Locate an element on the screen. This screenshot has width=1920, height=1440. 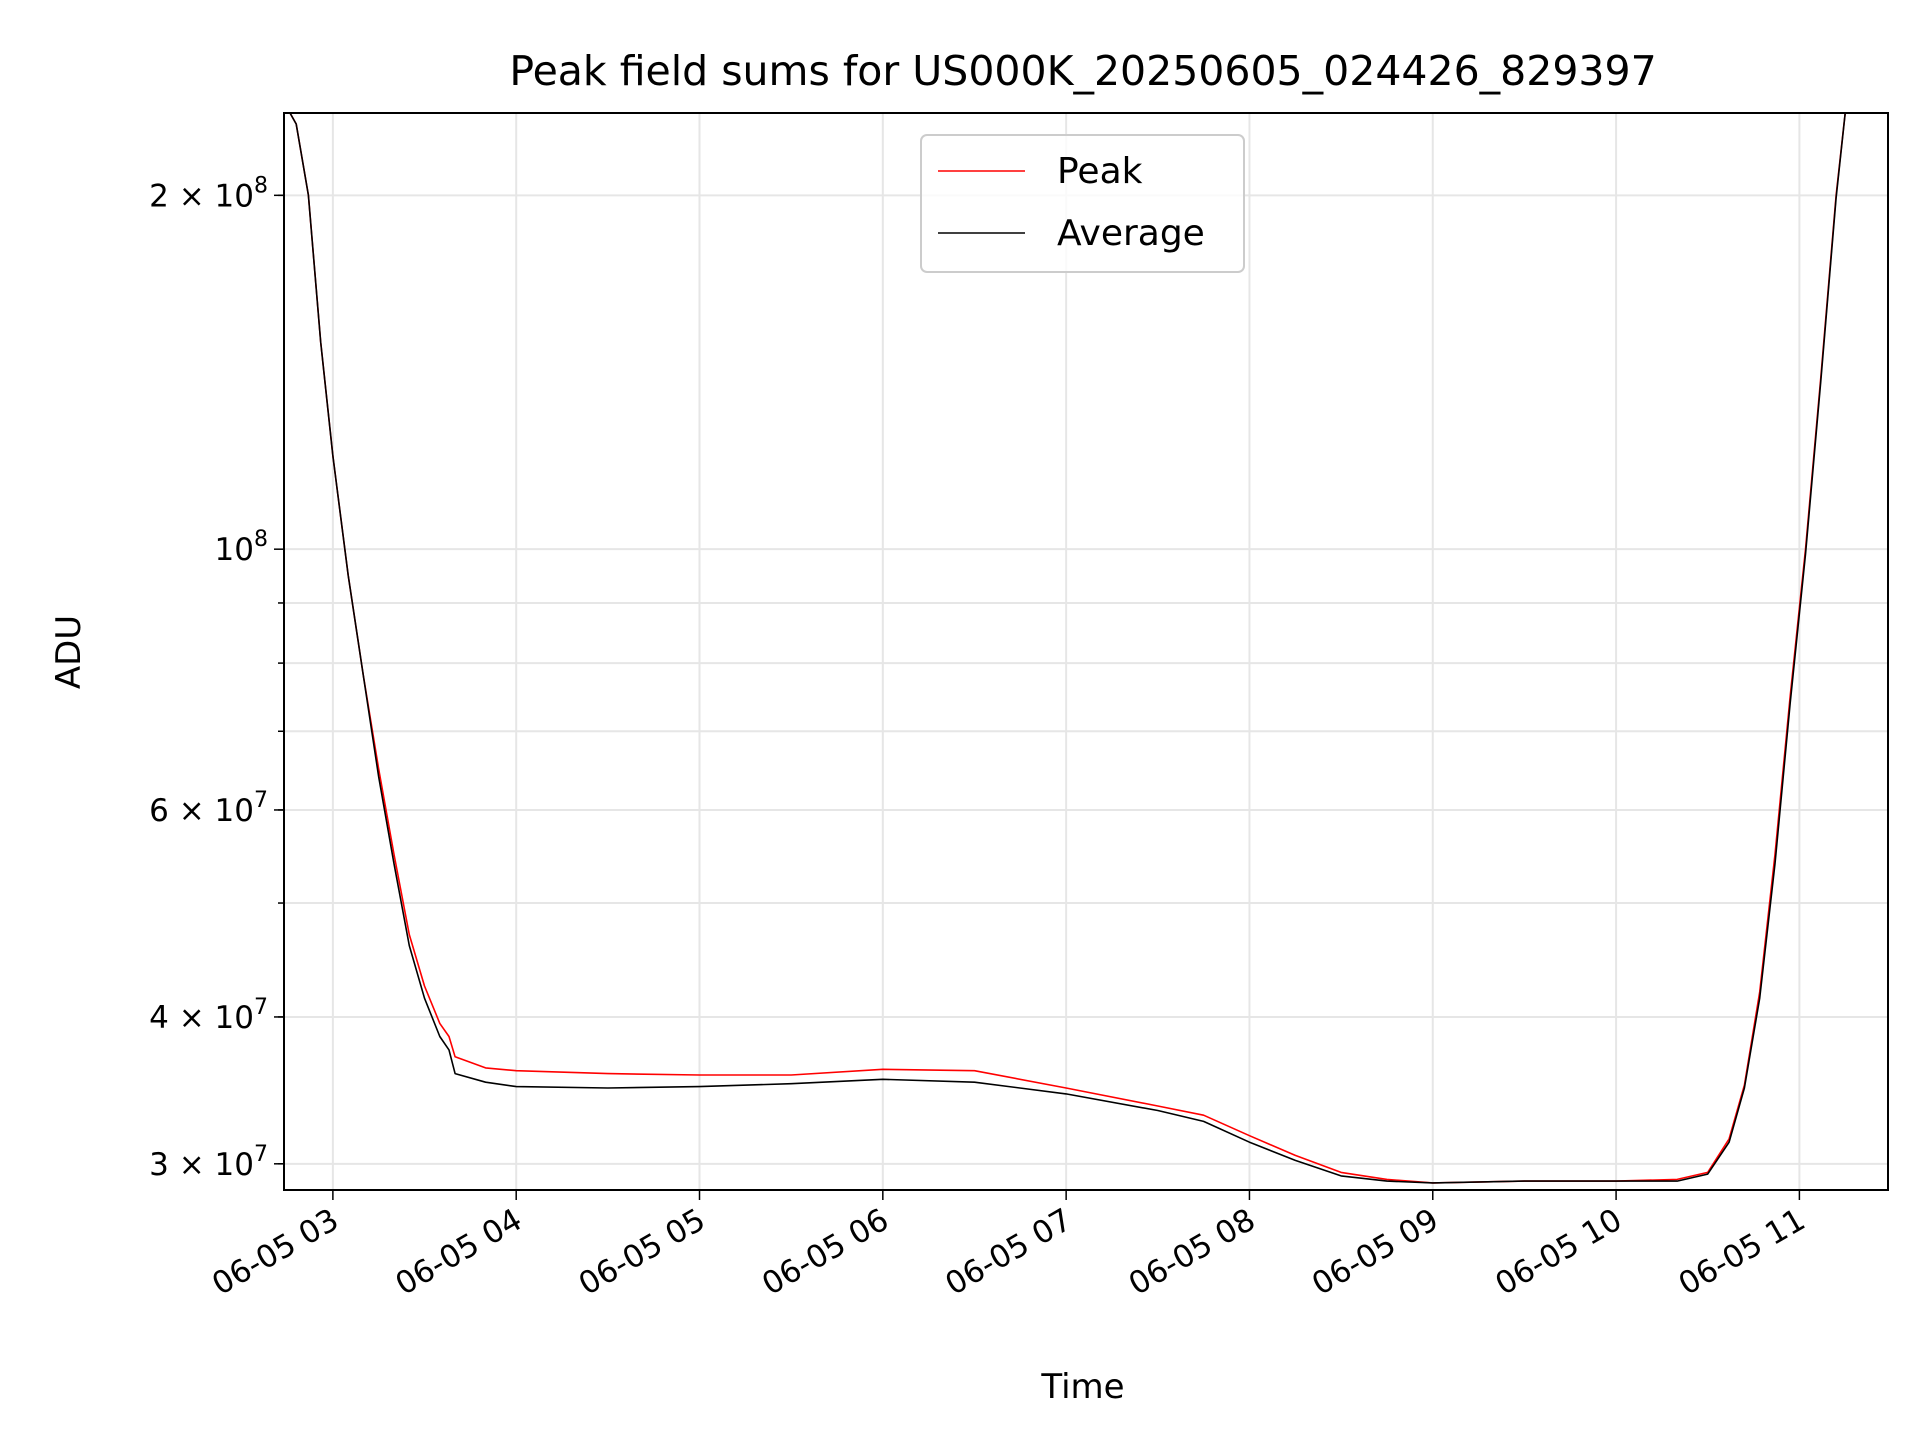
y-tick-label: 108 is located at coordinates (241, 547).